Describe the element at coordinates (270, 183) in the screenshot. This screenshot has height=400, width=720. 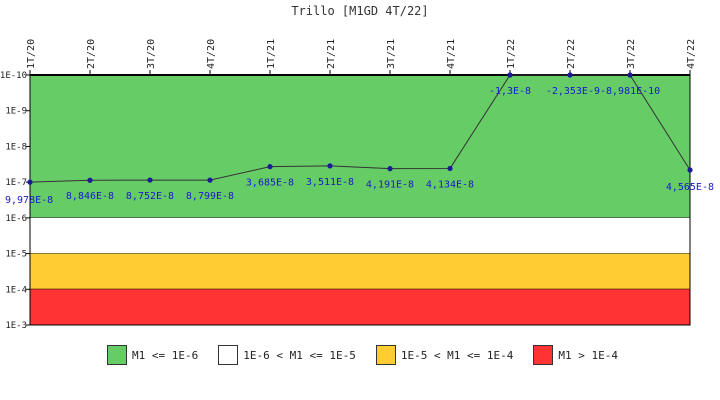
I see `data-label: 3,685E-8` at that location.